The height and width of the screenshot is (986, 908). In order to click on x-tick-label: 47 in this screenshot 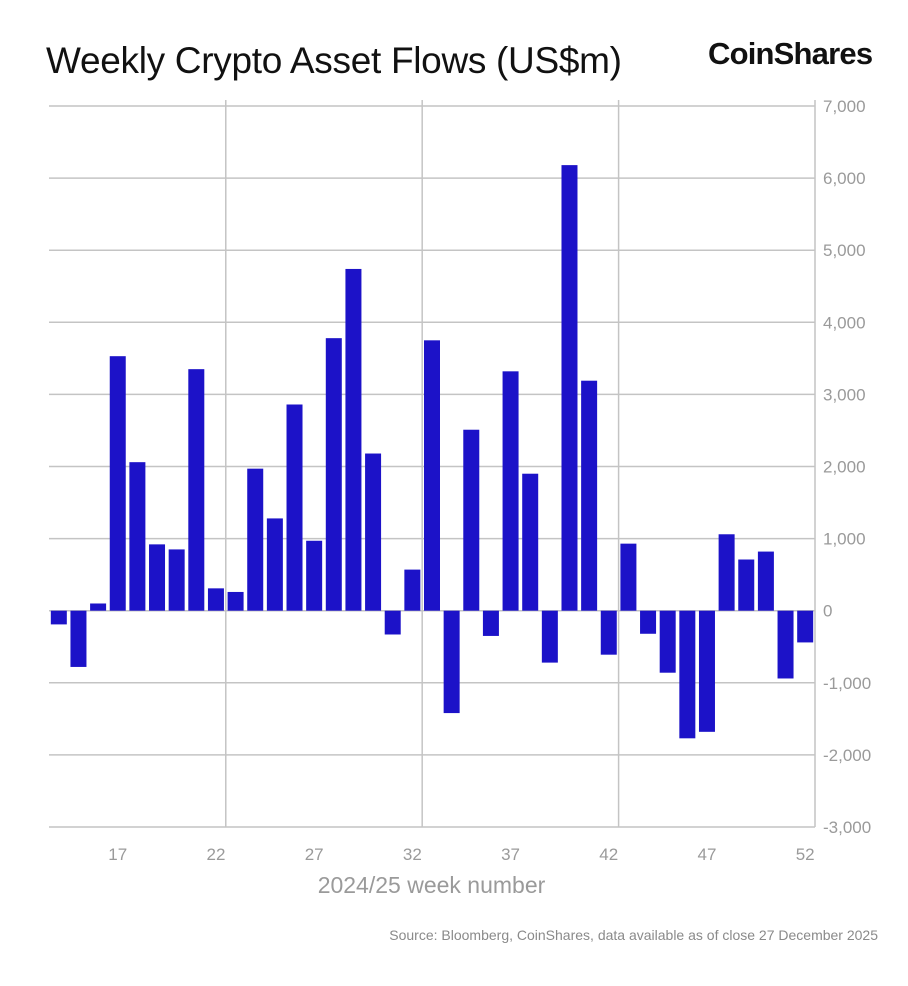, I will do `click(707, 854)`.